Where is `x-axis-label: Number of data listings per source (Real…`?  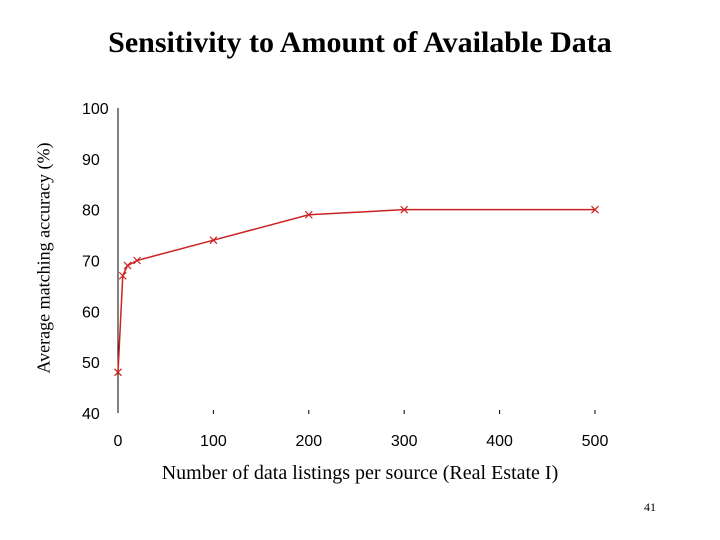 x-axis-label: Number of data listings per source (Real… is located at coordinates (360, 473).